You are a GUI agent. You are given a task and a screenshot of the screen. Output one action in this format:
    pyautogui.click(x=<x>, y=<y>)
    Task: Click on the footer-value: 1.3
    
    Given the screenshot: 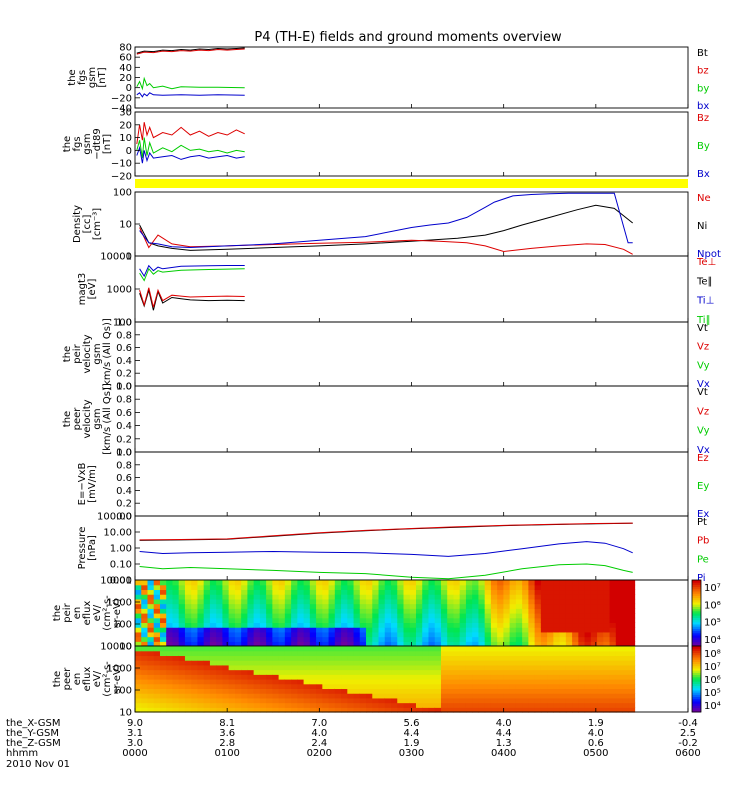 What is the action you would take?
    pyautogui.click(x=504, y=743)
    